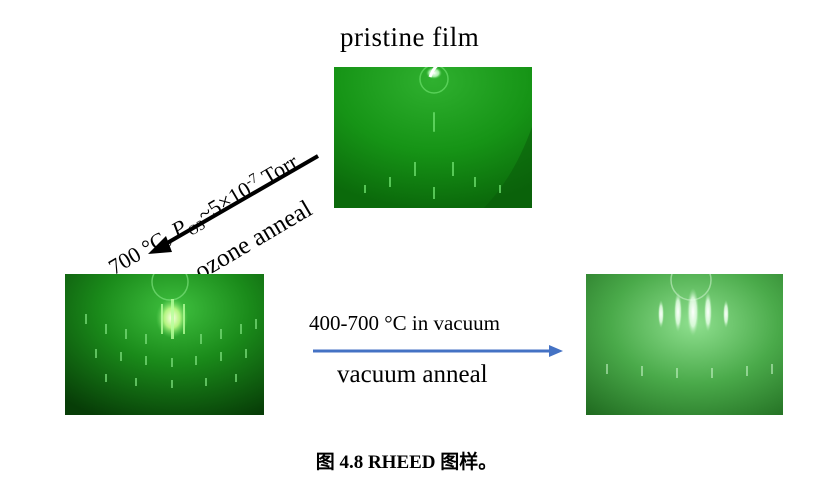  Describe the element at coordinates (438, 351) in the screenshot. I see `vacuum-anneal-arrow` at that location.